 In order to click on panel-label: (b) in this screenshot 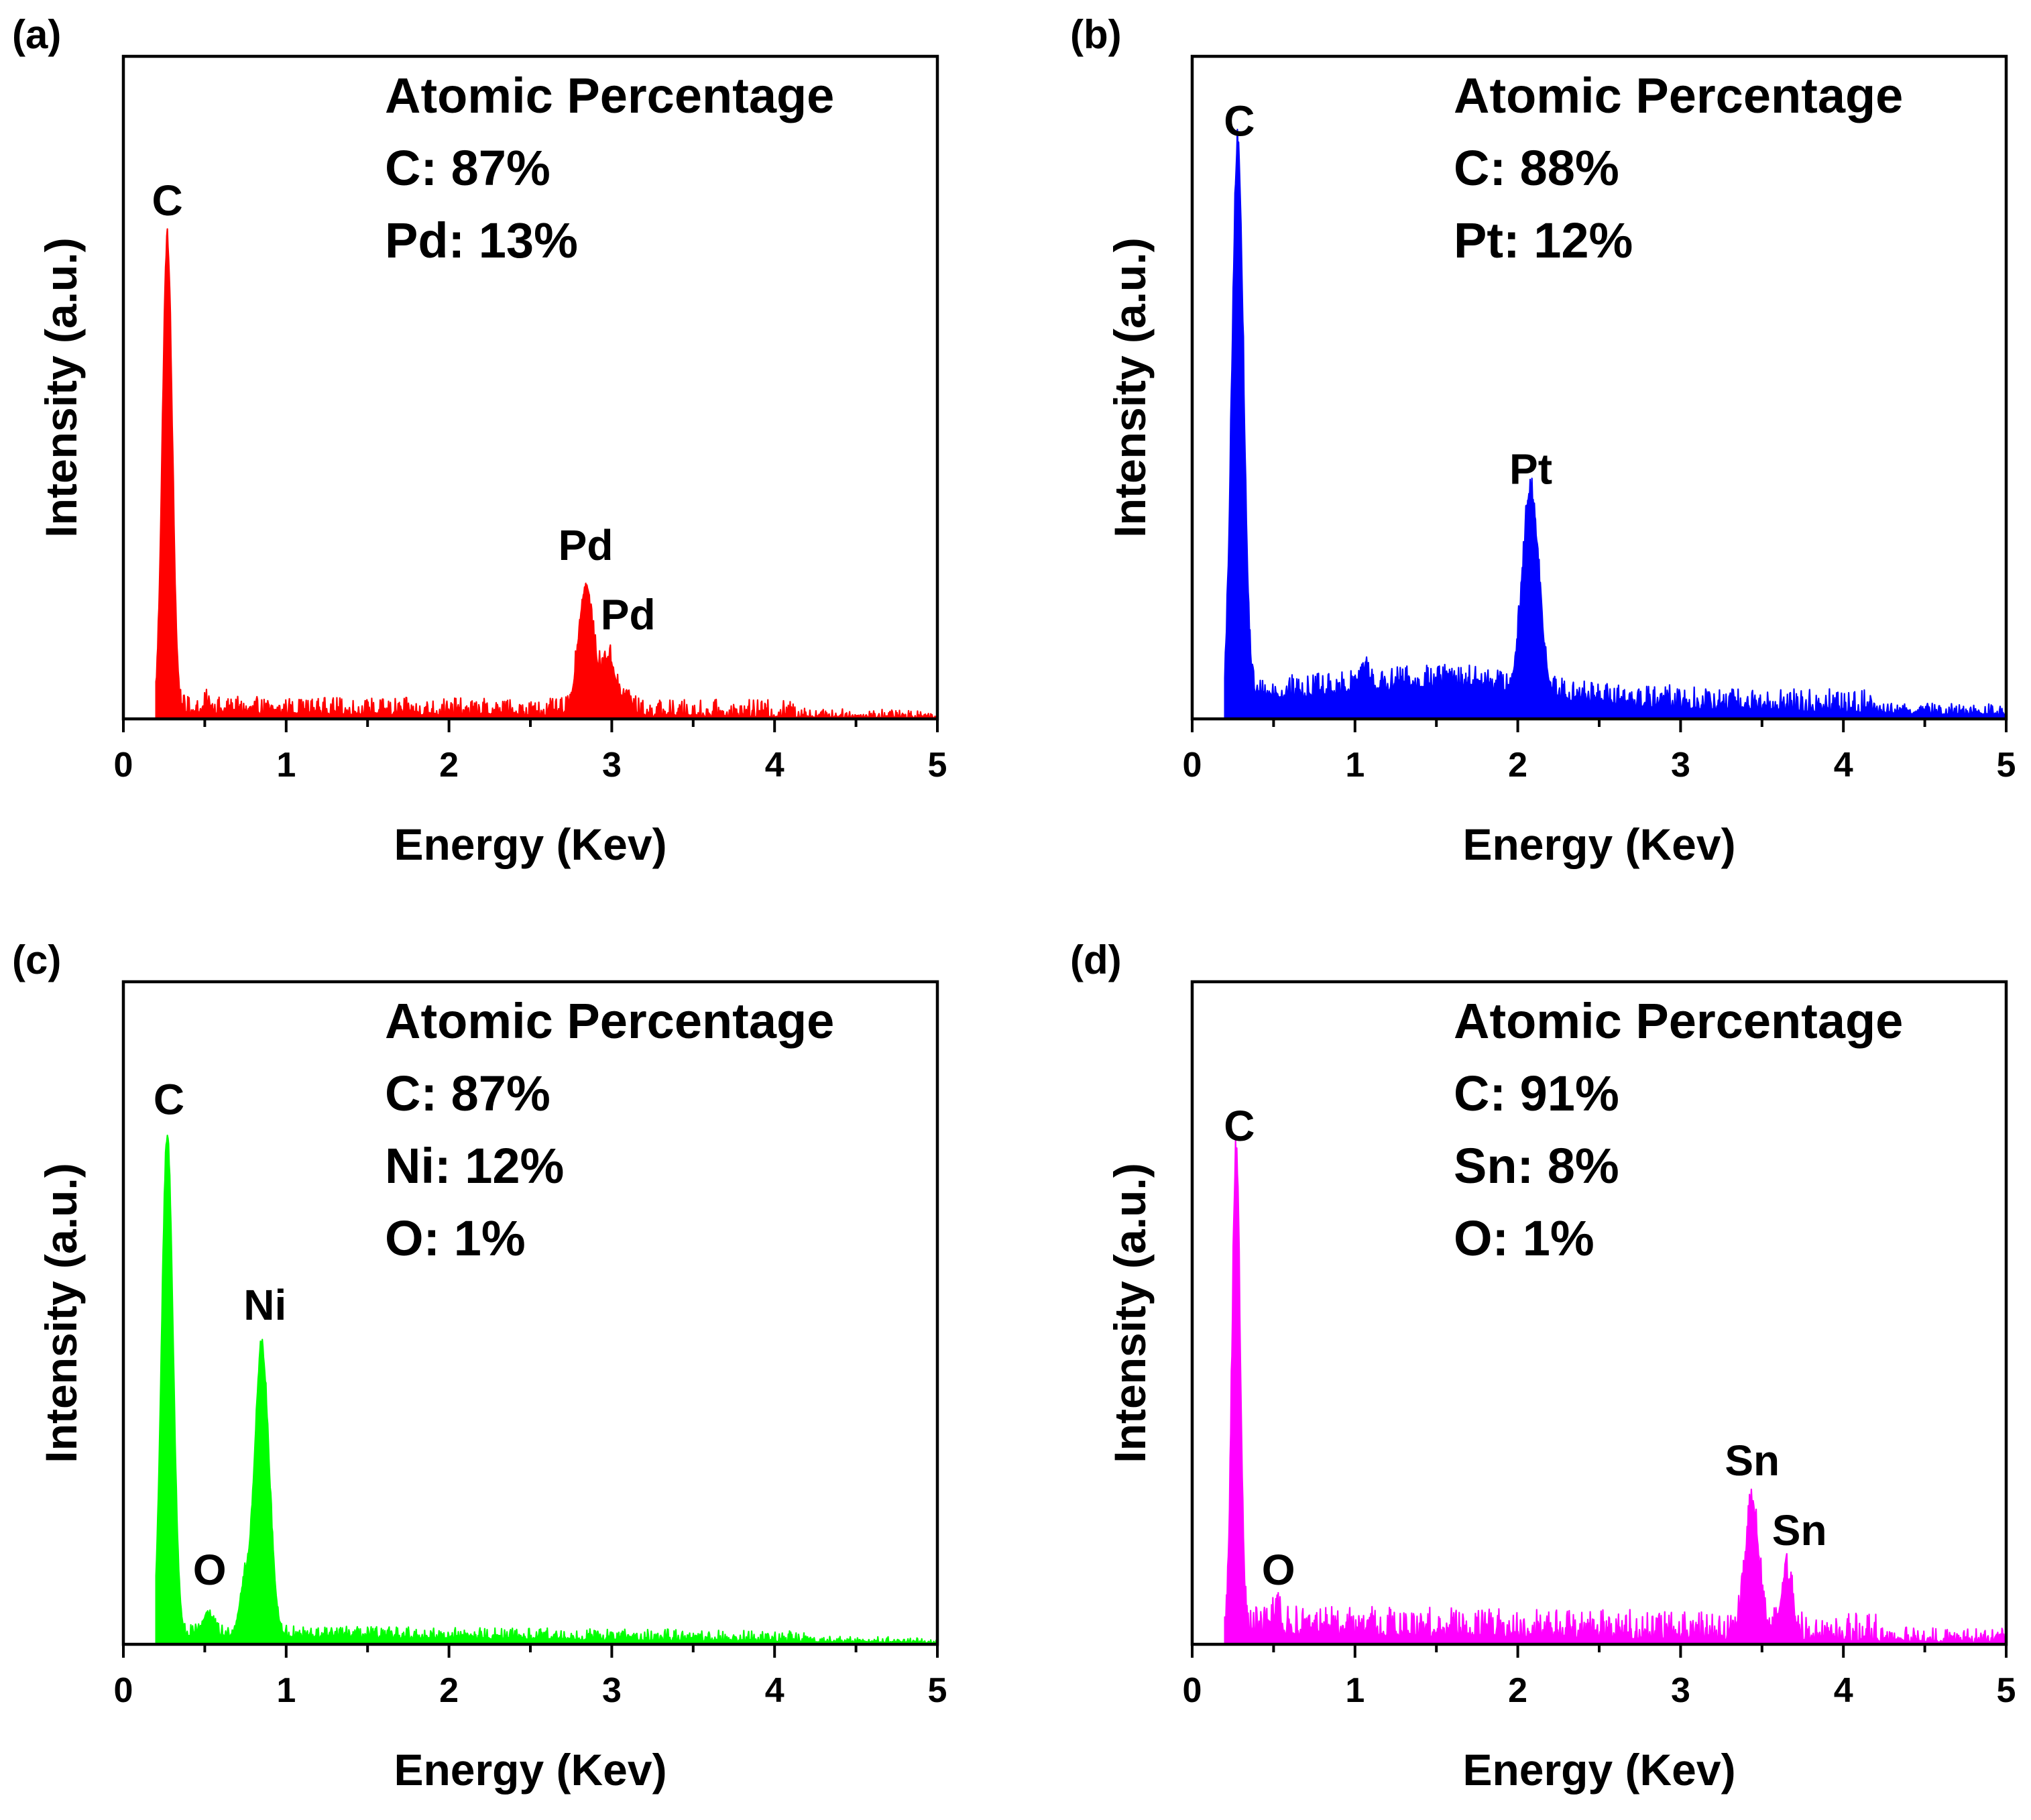, I will do `click(1096, 34)`.